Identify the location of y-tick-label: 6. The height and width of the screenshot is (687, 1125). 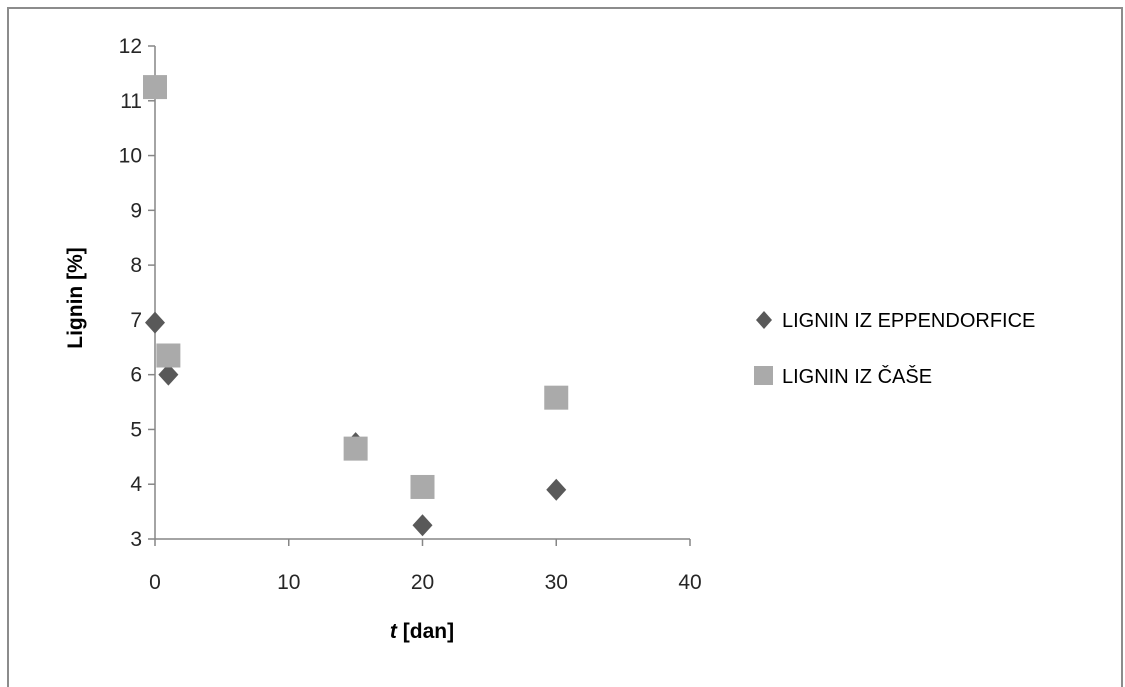
(136, 375).